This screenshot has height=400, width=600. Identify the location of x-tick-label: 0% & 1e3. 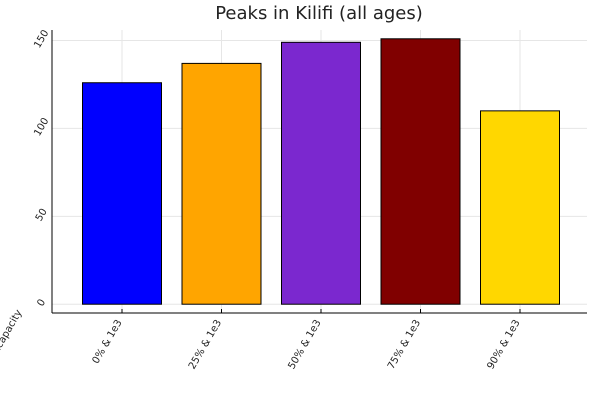
(108, 342).